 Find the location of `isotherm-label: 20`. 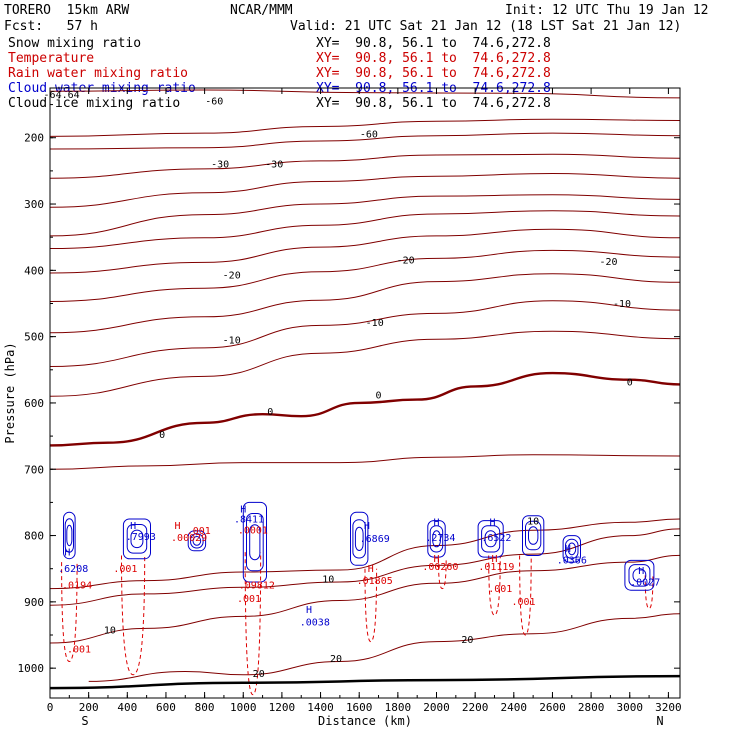

isotherm-label: 20 is located at coordinates (336, 659).